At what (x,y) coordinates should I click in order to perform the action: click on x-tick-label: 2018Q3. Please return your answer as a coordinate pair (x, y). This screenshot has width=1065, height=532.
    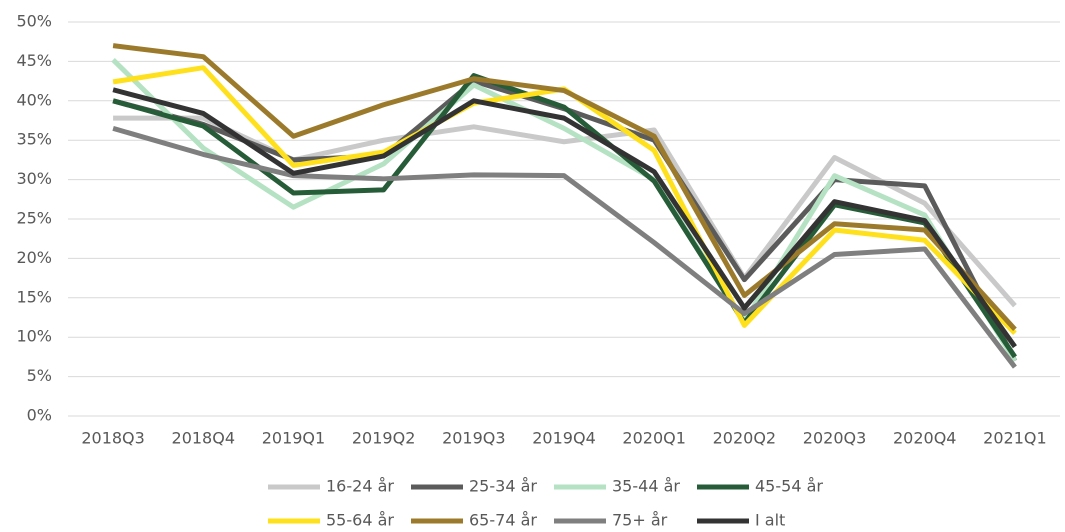
    Looking at the image, I should click on (113, 438).